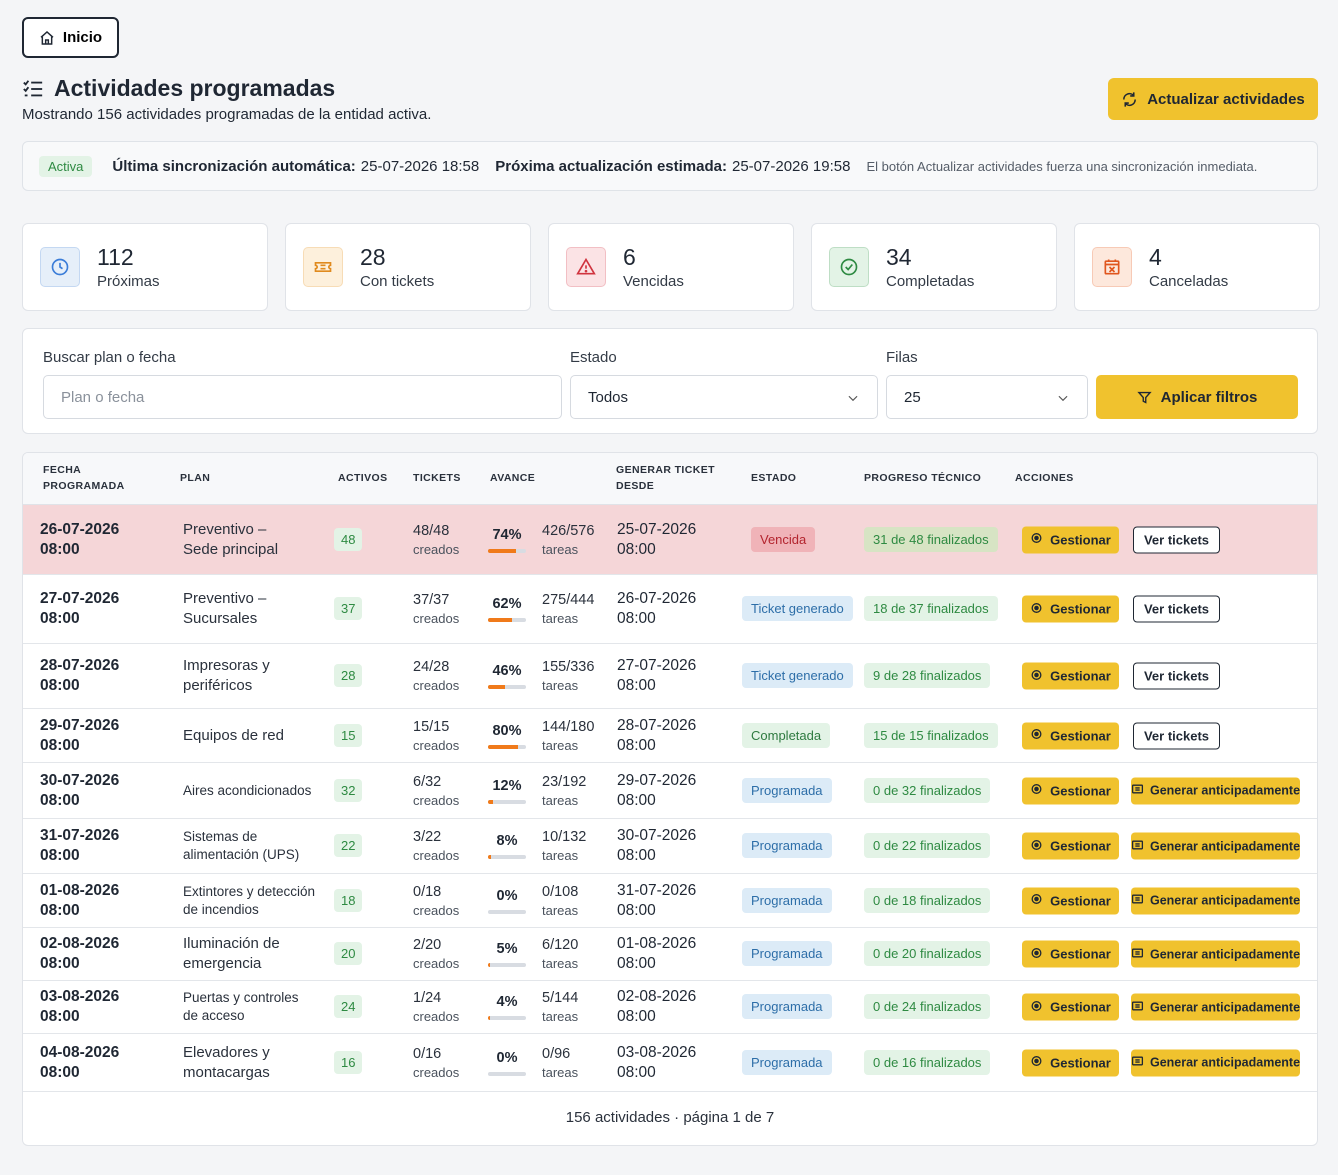 This screenshot has width=1338, height=1175. I want to click on tickets-created-label: creados, so click(436, 685).